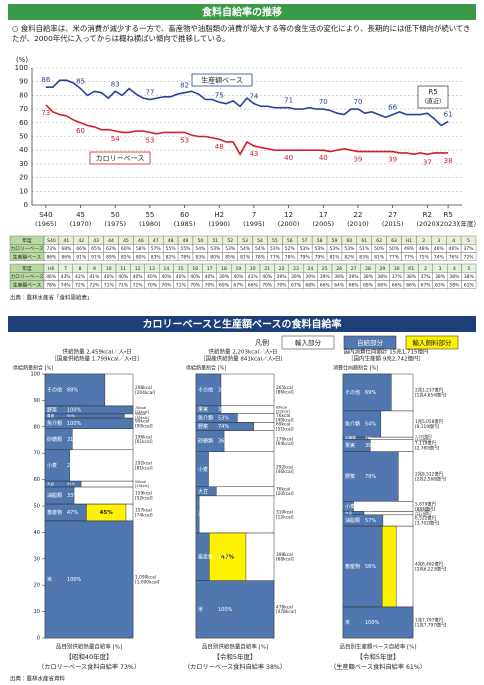 The image size is (484, 685). I want to click on table-cell-text: 74%, so click(439, 257).